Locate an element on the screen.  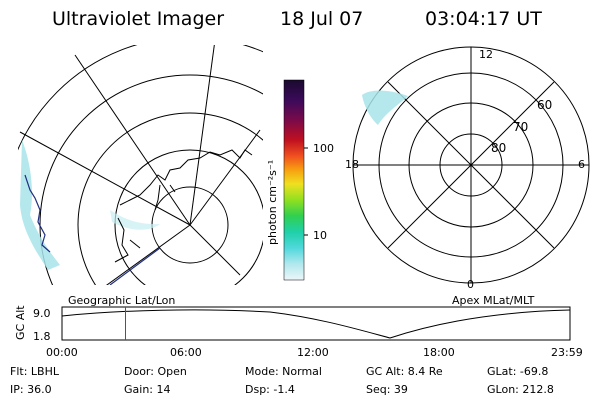
timeline-axis-label: GC Alt is located at coordinates (20, 322).